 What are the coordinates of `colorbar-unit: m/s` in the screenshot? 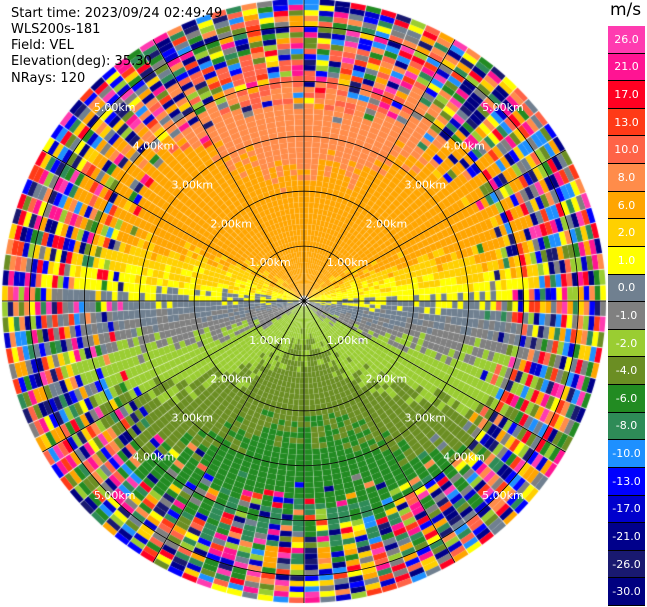 It's located at (626, 10).